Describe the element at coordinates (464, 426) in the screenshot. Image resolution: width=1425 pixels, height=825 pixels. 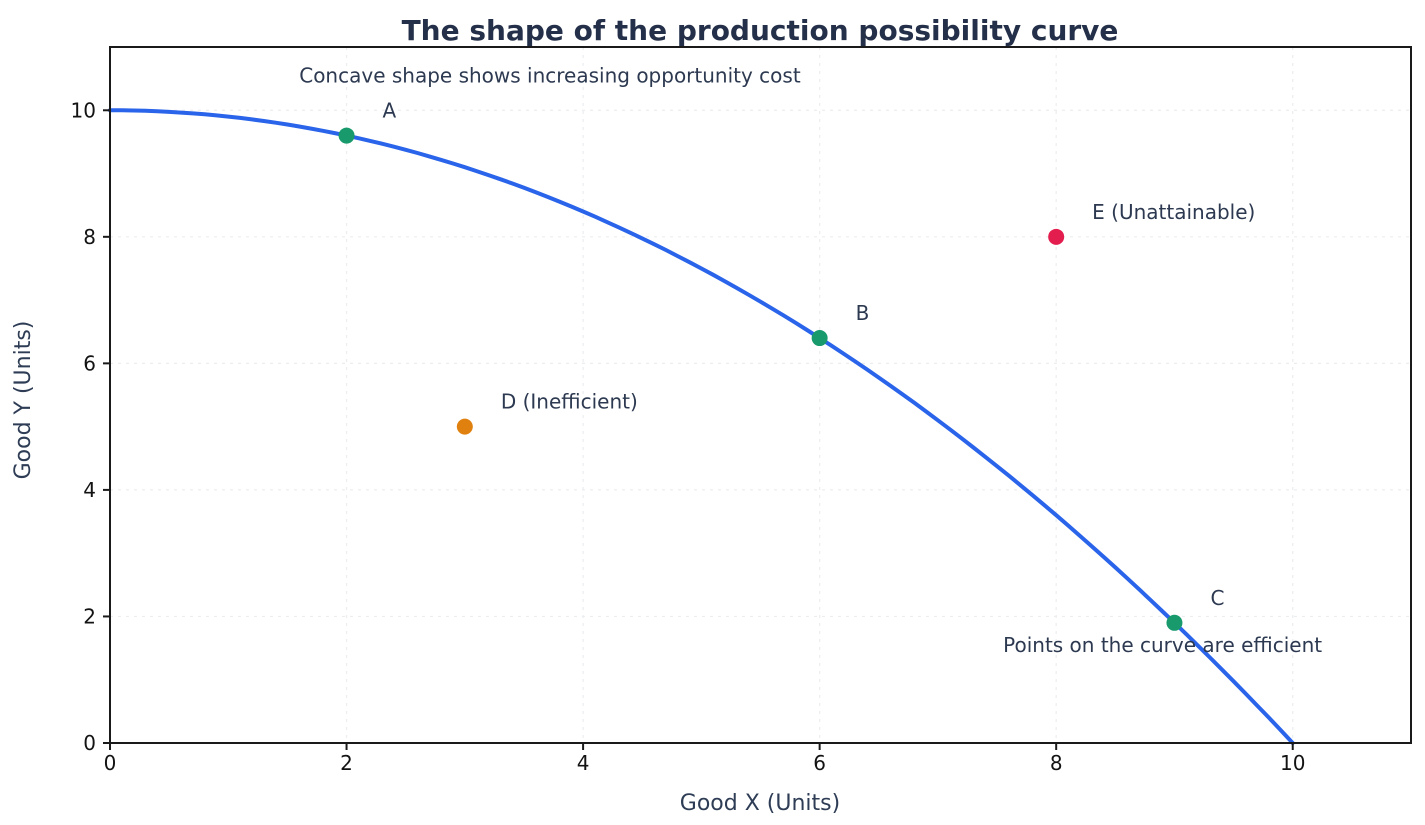
I see `point-D` at that location.